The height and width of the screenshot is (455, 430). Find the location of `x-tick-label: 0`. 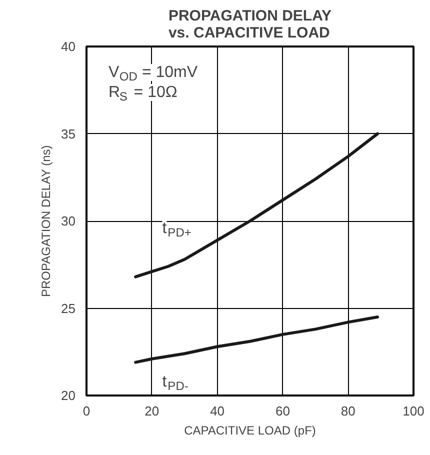

x-tick-label: 0 is located at coordinates (86, 411).